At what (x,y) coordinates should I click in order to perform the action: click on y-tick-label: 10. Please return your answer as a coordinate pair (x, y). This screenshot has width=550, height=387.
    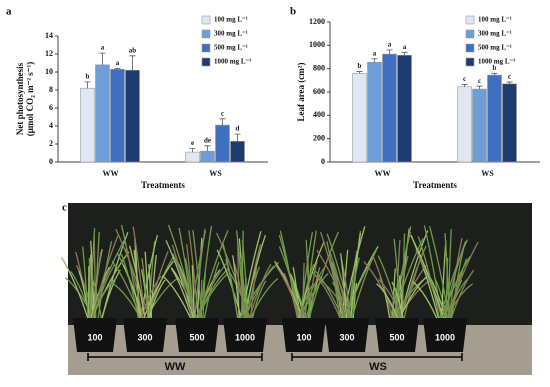
    Looking at the image, I should click on (49, 71).